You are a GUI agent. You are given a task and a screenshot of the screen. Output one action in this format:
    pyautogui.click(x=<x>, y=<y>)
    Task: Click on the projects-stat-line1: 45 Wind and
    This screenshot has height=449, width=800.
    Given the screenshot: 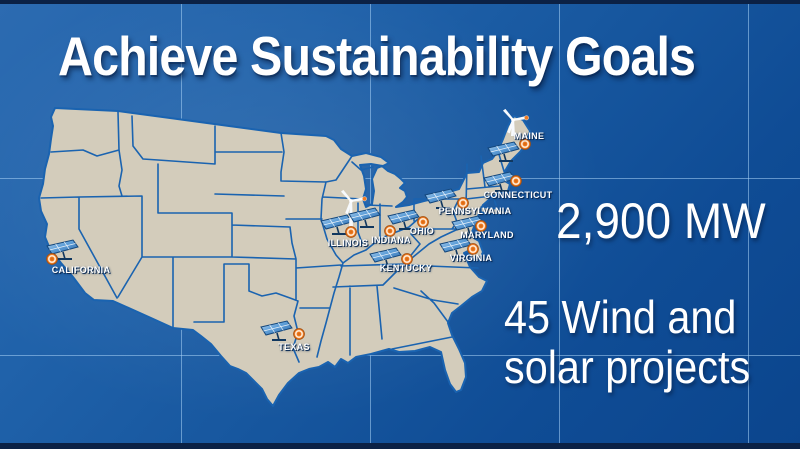 What is the action you would take?
    pyautogui.click(x=620, y=317)
    